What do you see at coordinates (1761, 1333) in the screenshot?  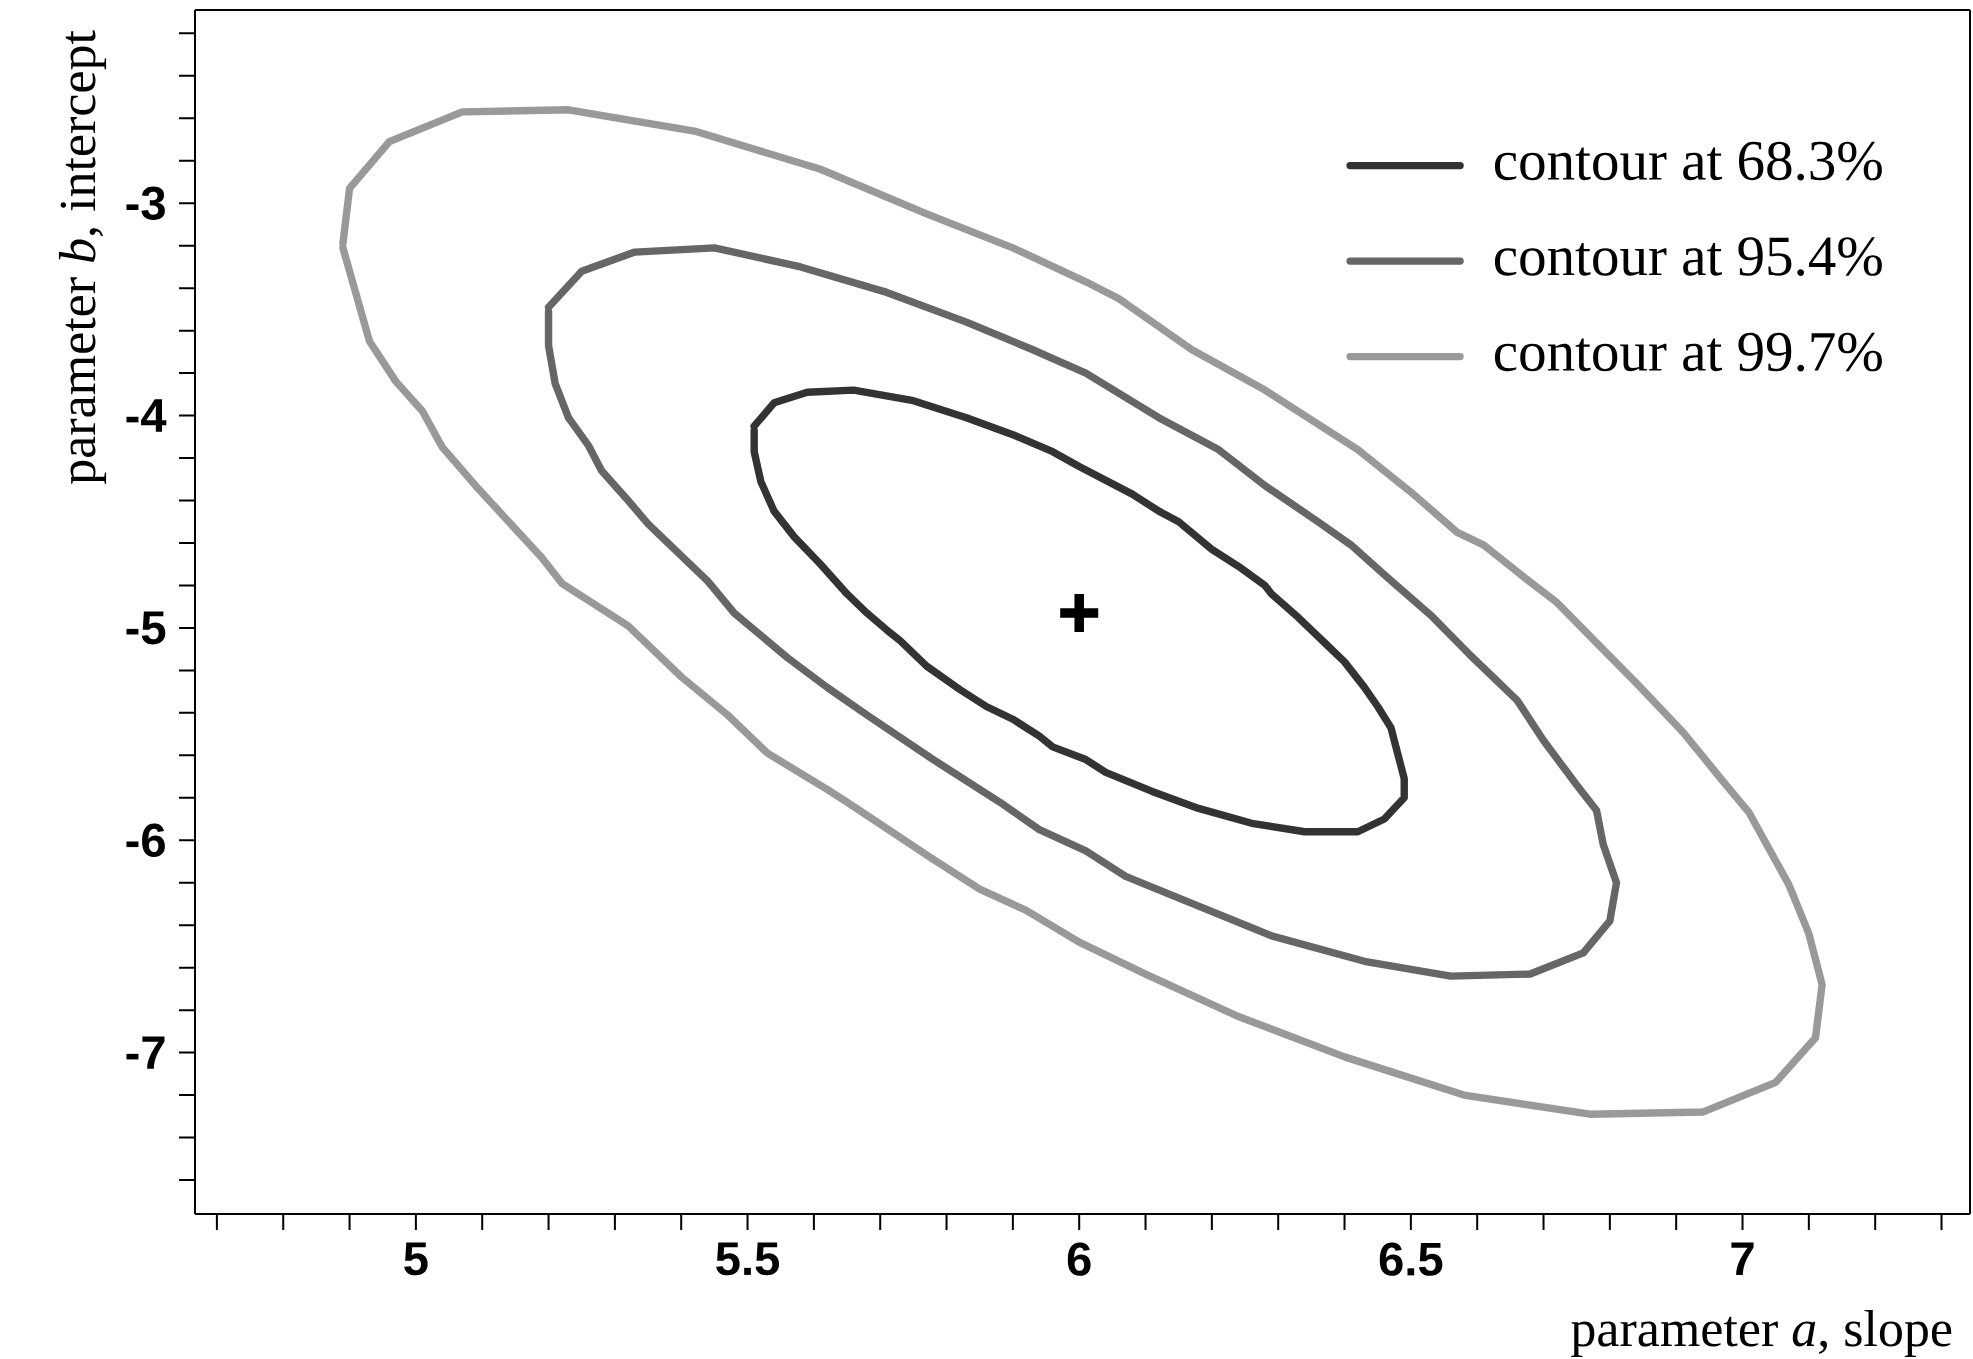 I see `x-axis-title: parameter a, slope` at bounding box center [1761, 1333].